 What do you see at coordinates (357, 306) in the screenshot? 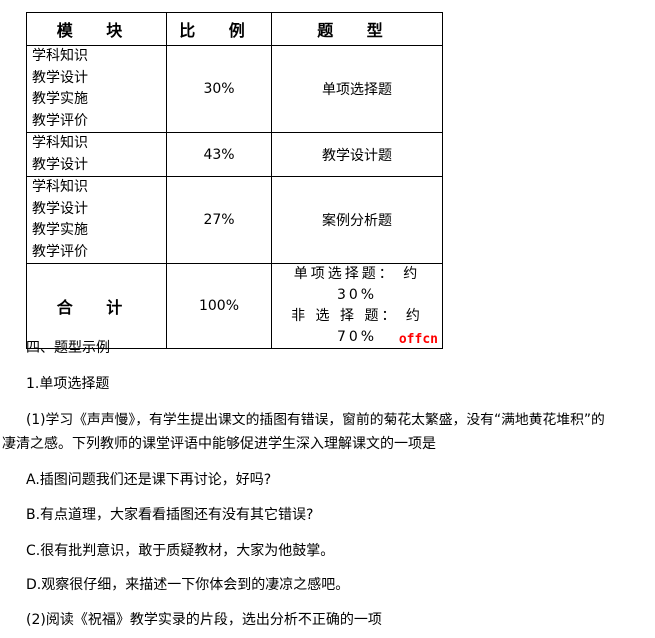
I see `total-breakdown: 单项选择题： 约 30% 非 选 择 题： 约 70% offcn` at bounding box center [357, 306].